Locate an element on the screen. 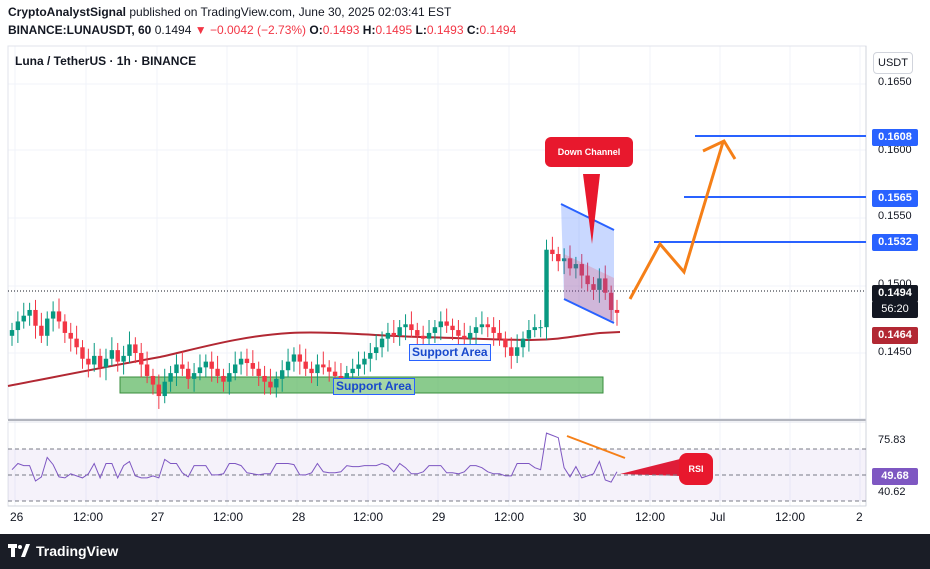  author-name: CryptoAnalystSignal is located at coordinates (67, 12).